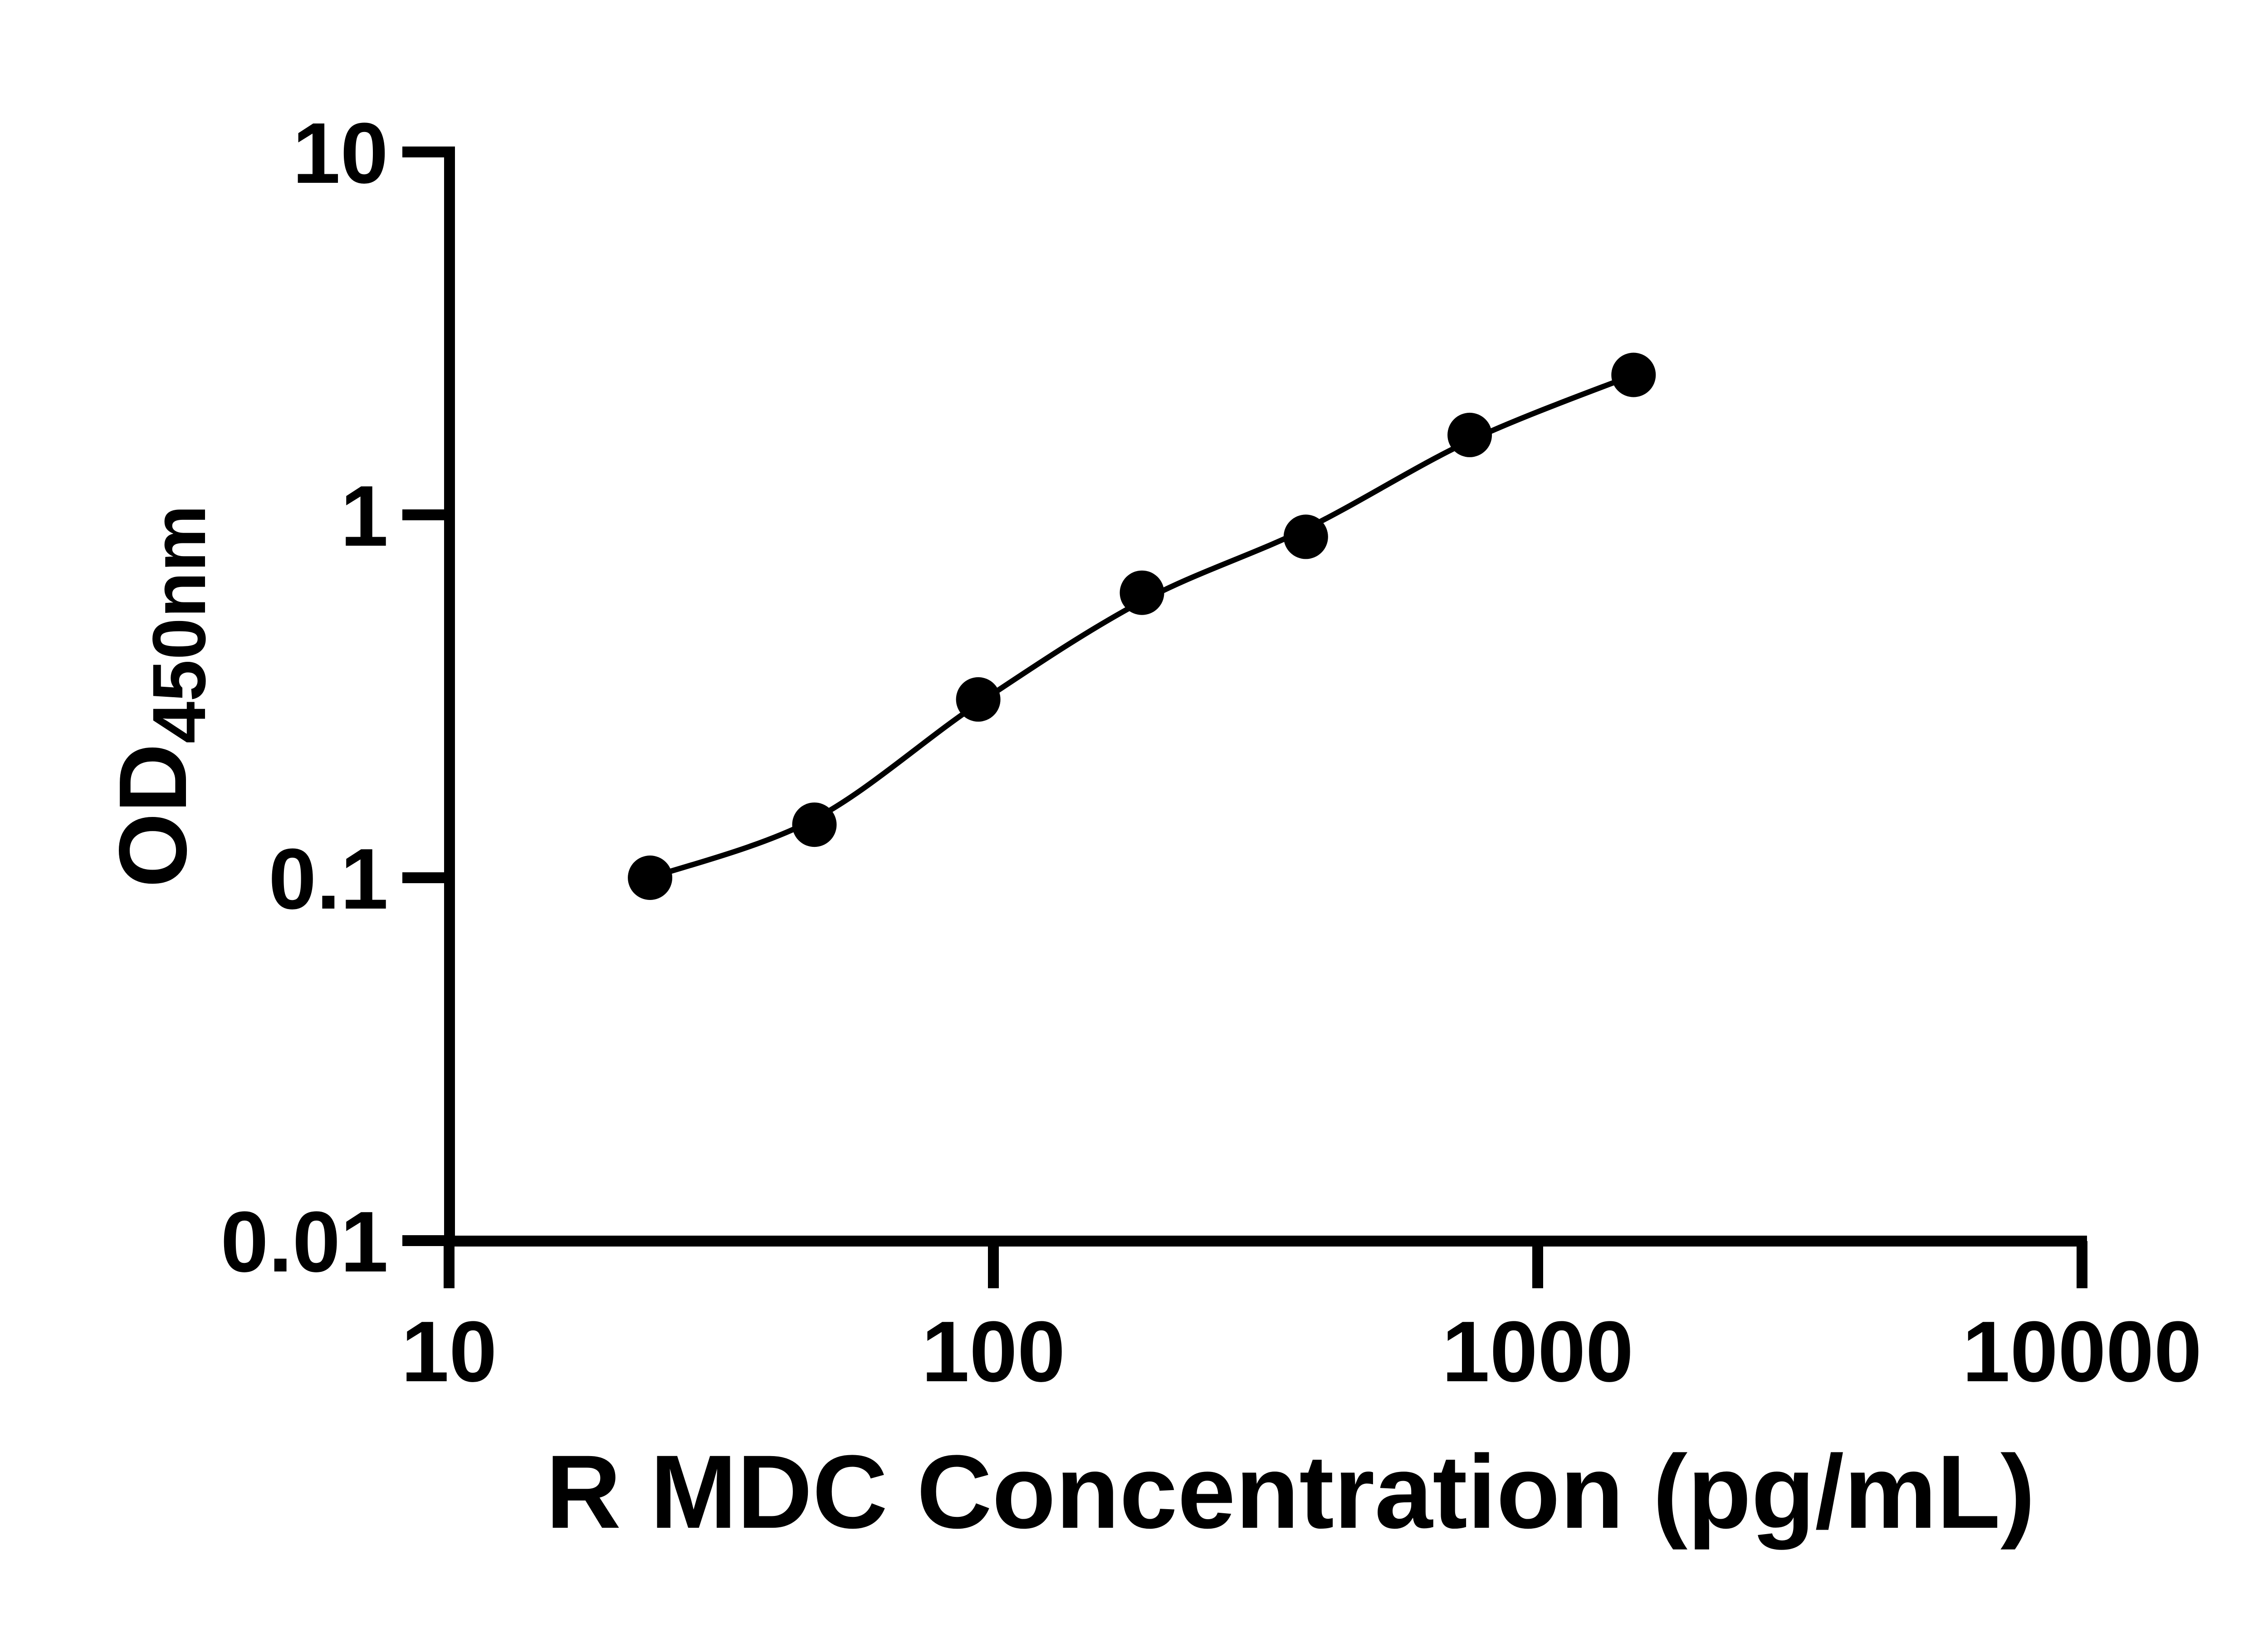  What do you see at coordinates (1290, 1491) in the screenshot?
I see `x-axis-title: R MDC Concentration (pg/mL)` at bounding box center [1290, 1491].